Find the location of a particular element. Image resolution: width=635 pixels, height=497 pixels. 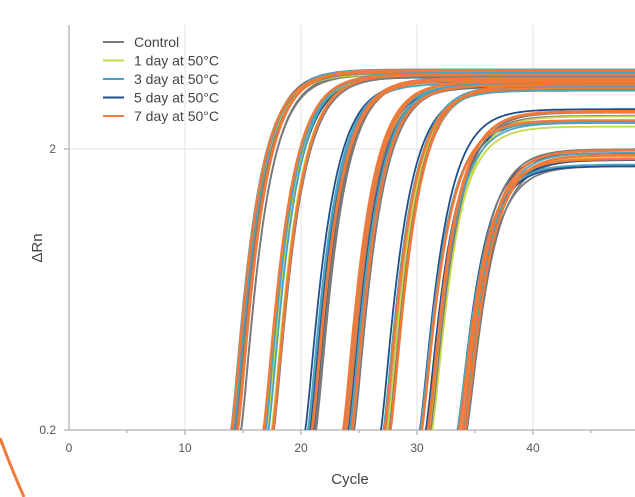

legend-label-2: 3 day at 50°C is located at coordinates (176, 79).